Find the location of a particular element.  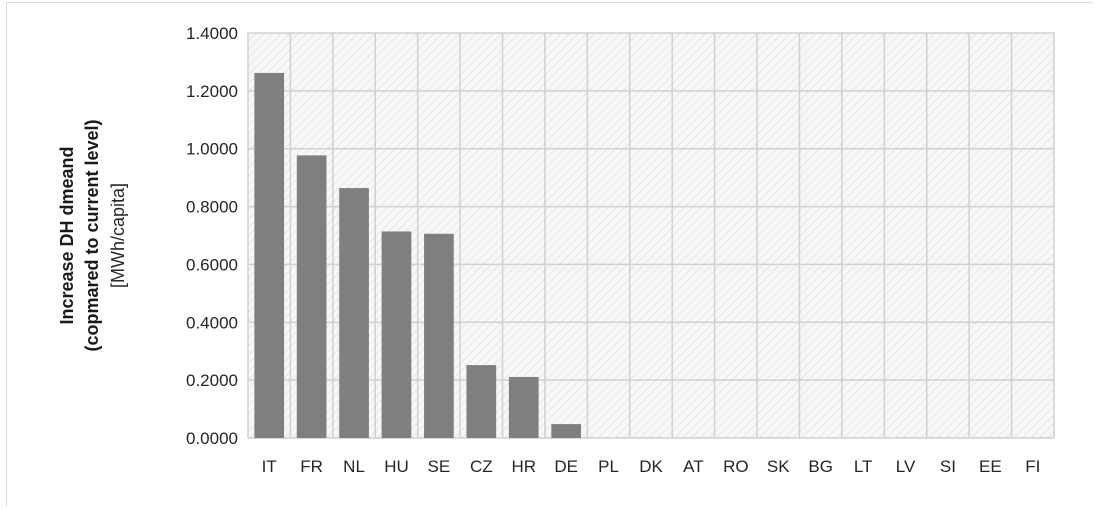

x-tick-label-hu: HU is located at coordinates (396, 466).